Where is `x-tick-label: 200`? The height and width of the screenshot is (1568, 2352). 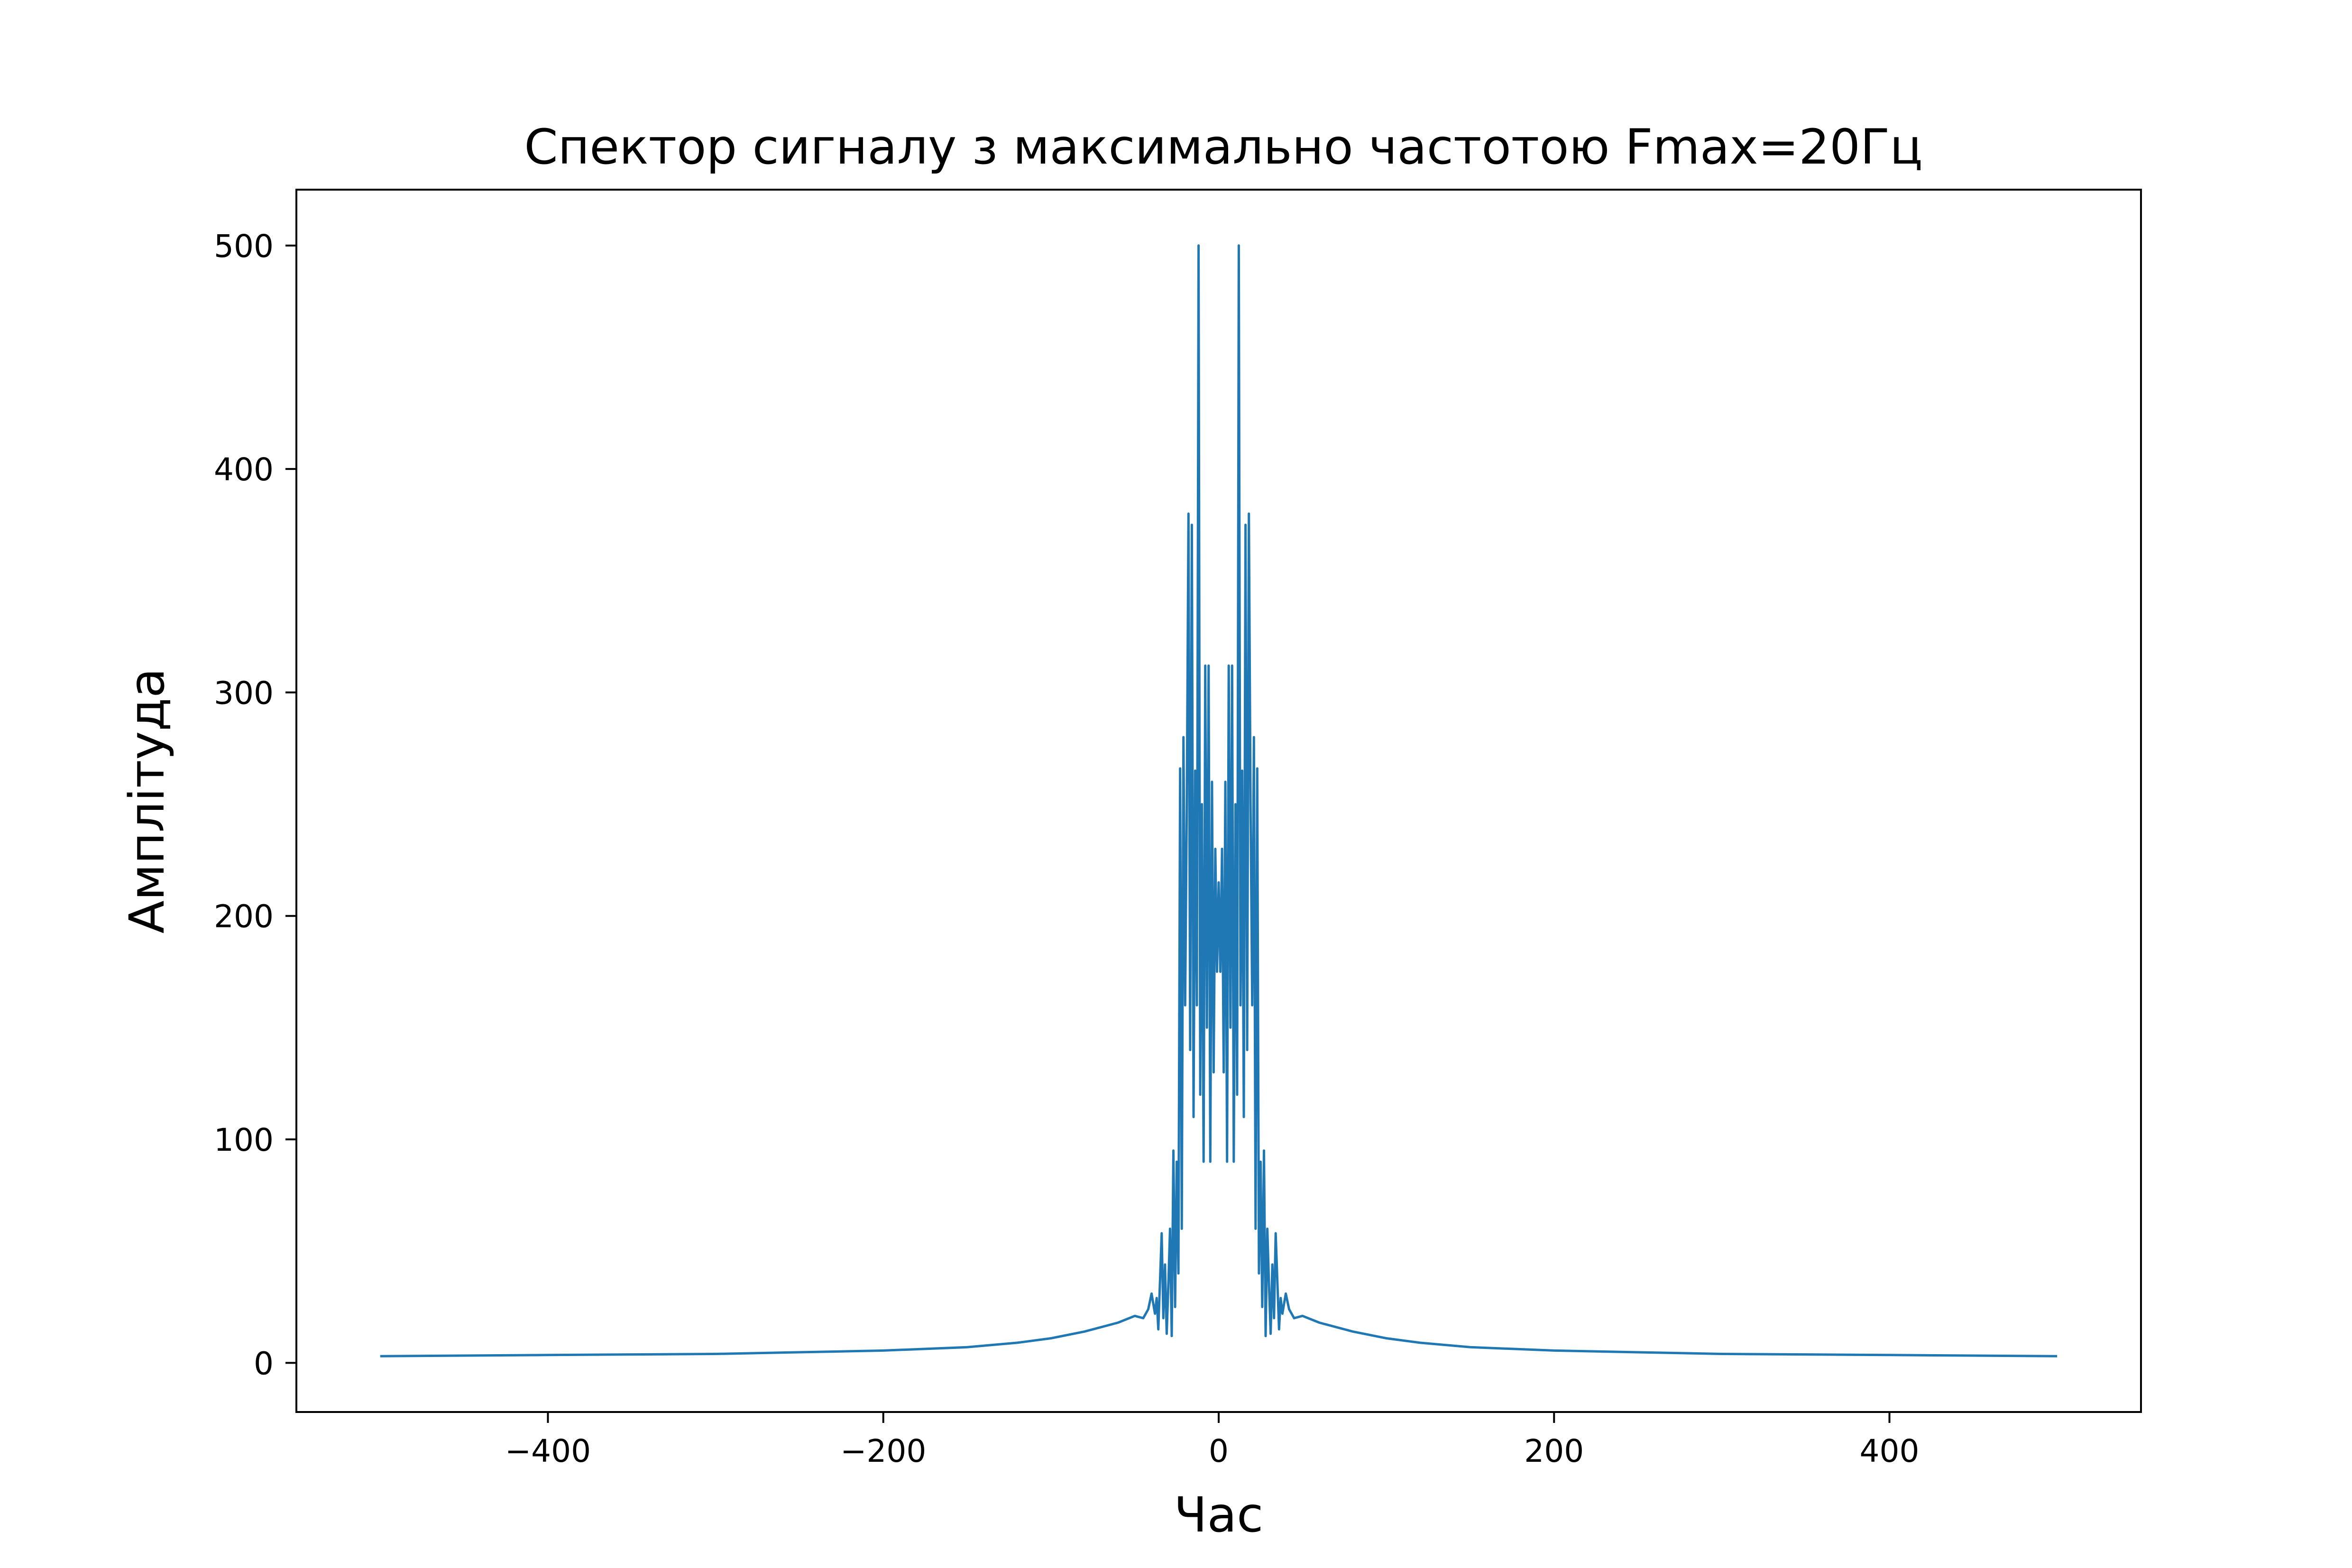 x-tick-label: 200 is located at coordinates (1554, 1451).